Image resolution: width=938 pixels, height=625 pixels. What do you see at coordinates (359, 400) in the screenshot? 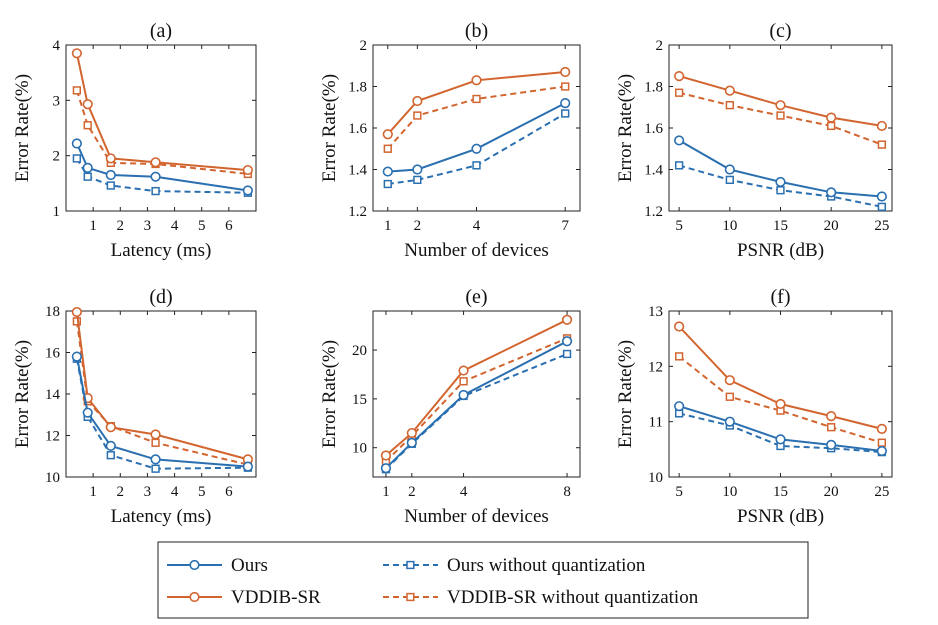
I see `y-tick-label: 15` at bounding box center [359, 400].